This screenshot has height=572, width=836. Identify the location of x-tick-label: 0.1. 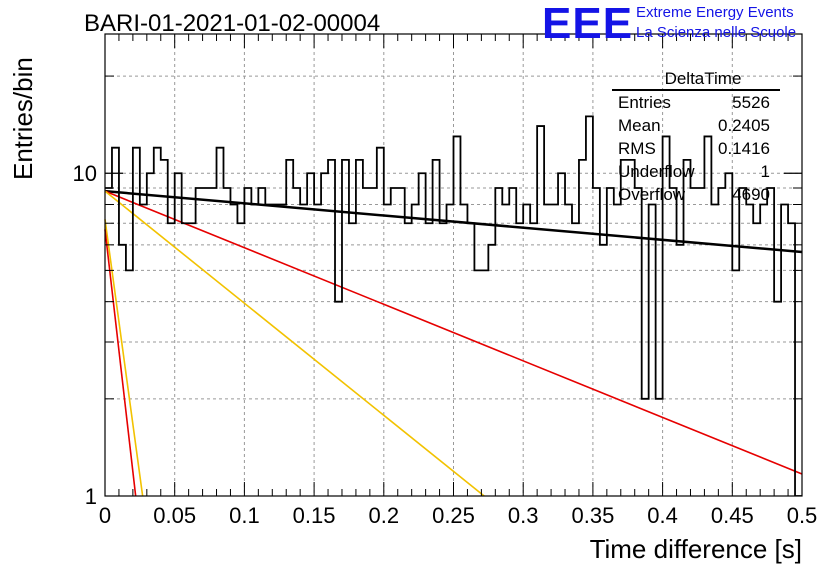
(244, 515).